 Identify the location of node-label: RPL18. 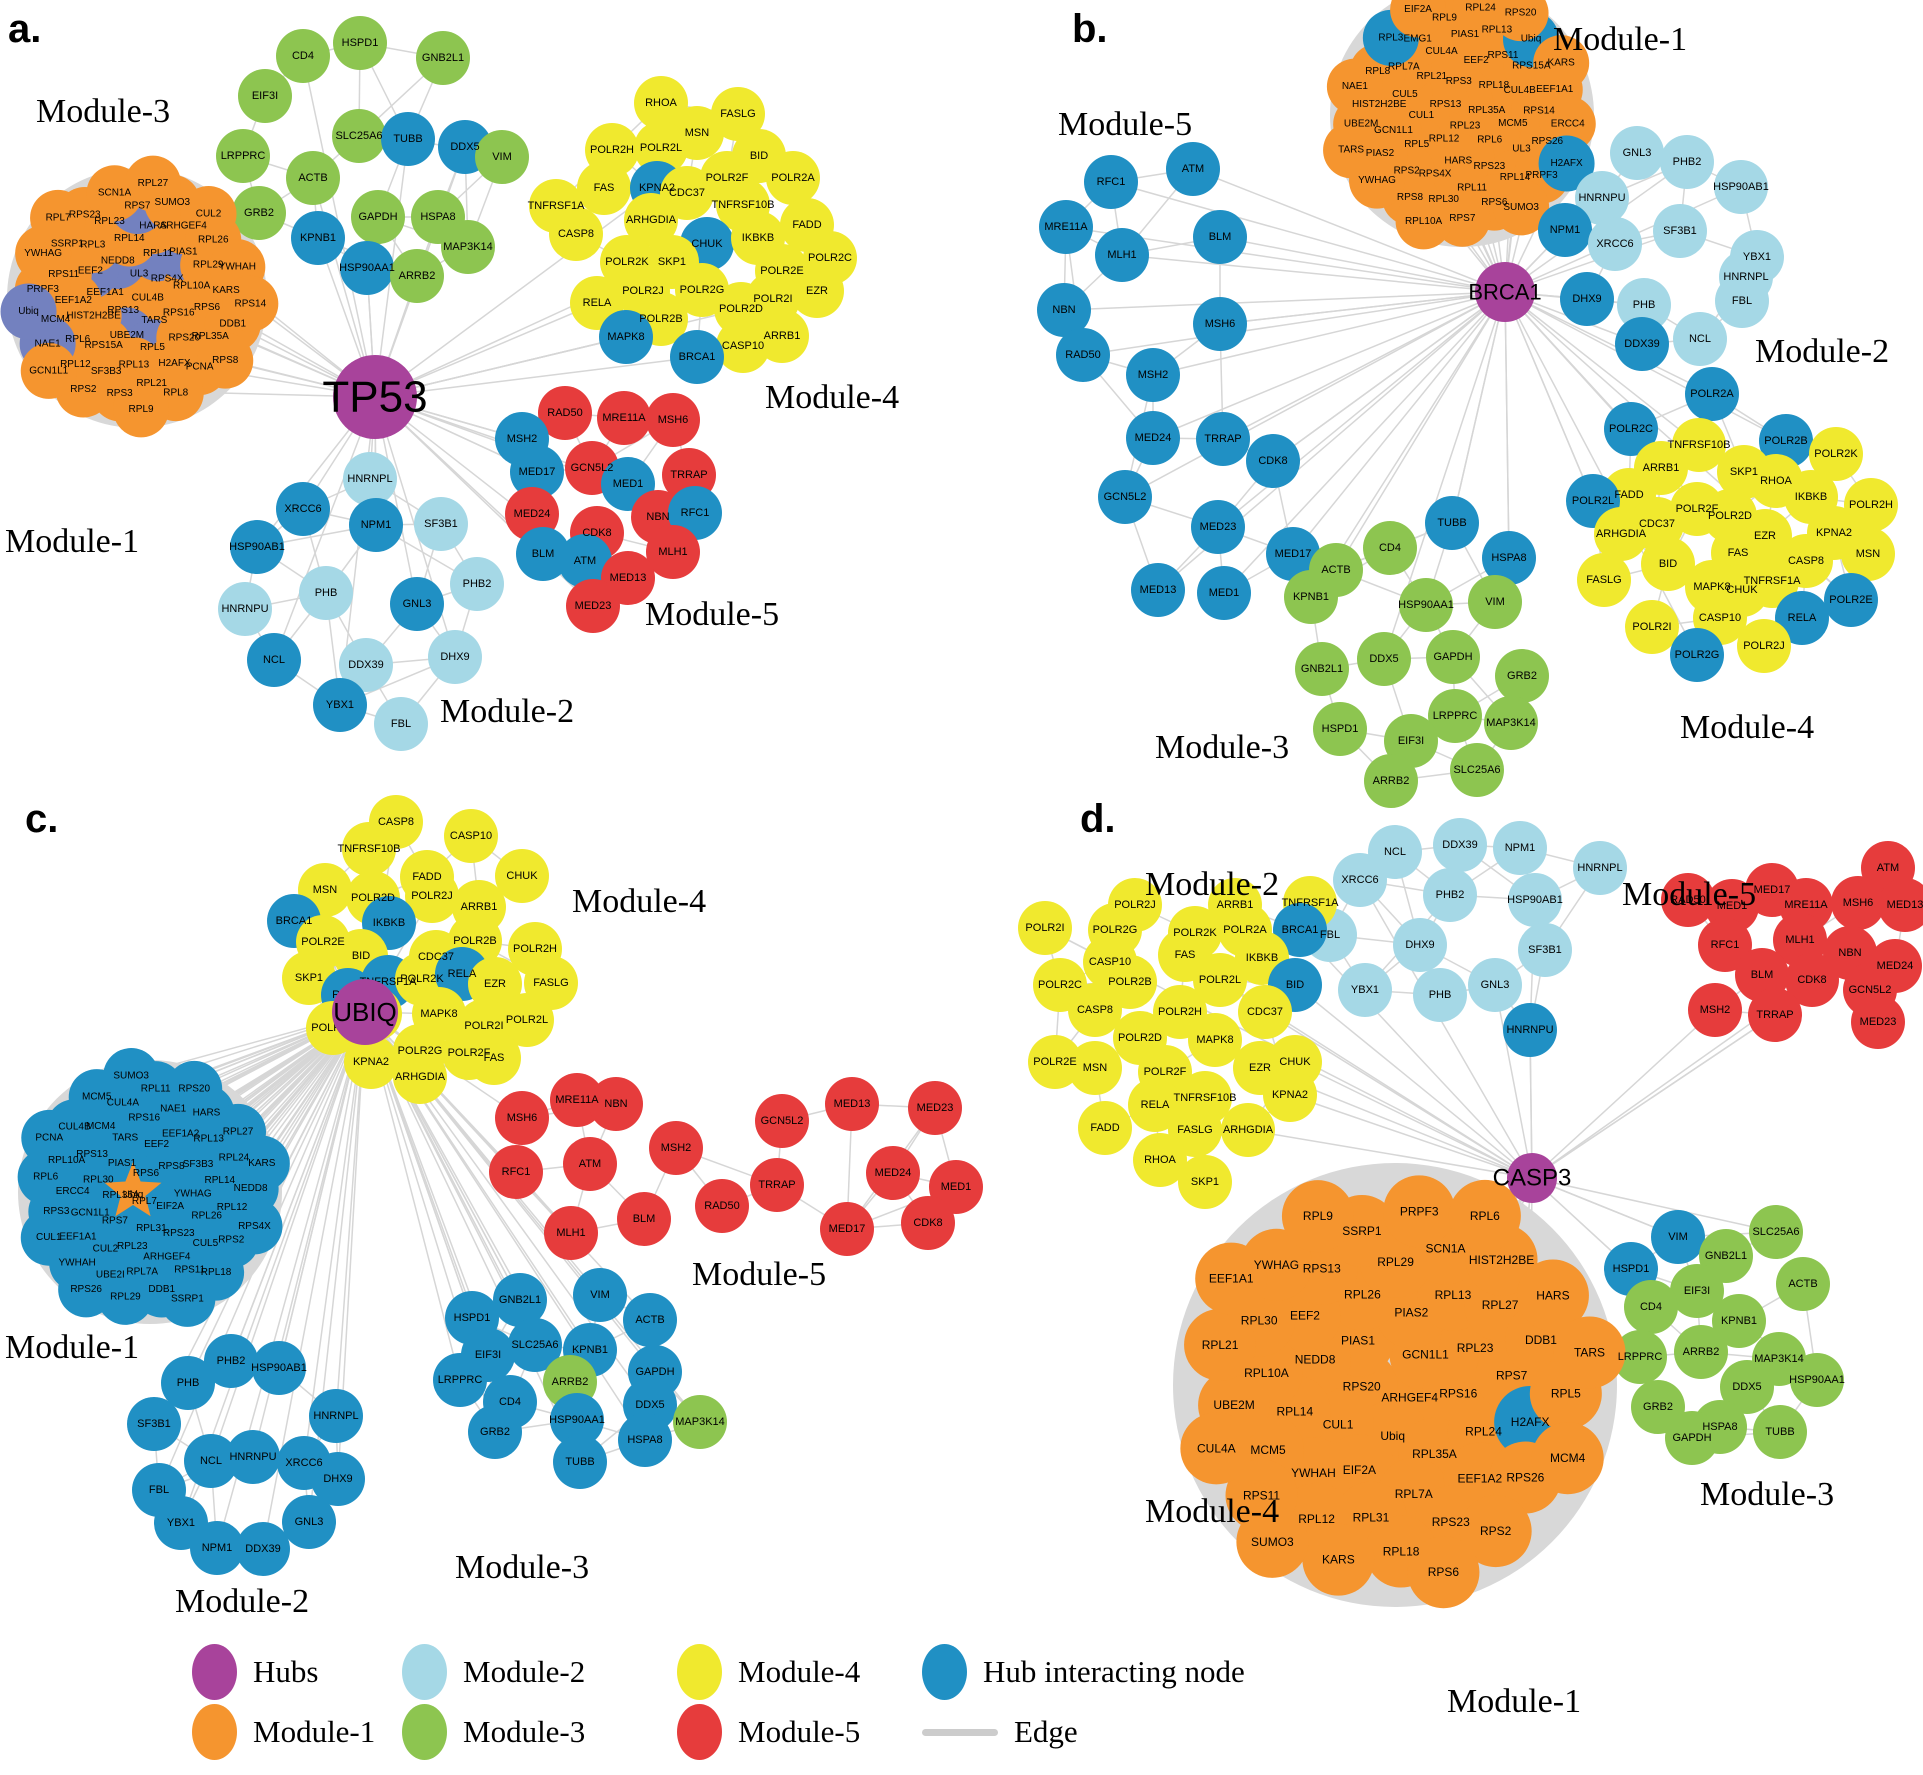
(216, 1272).